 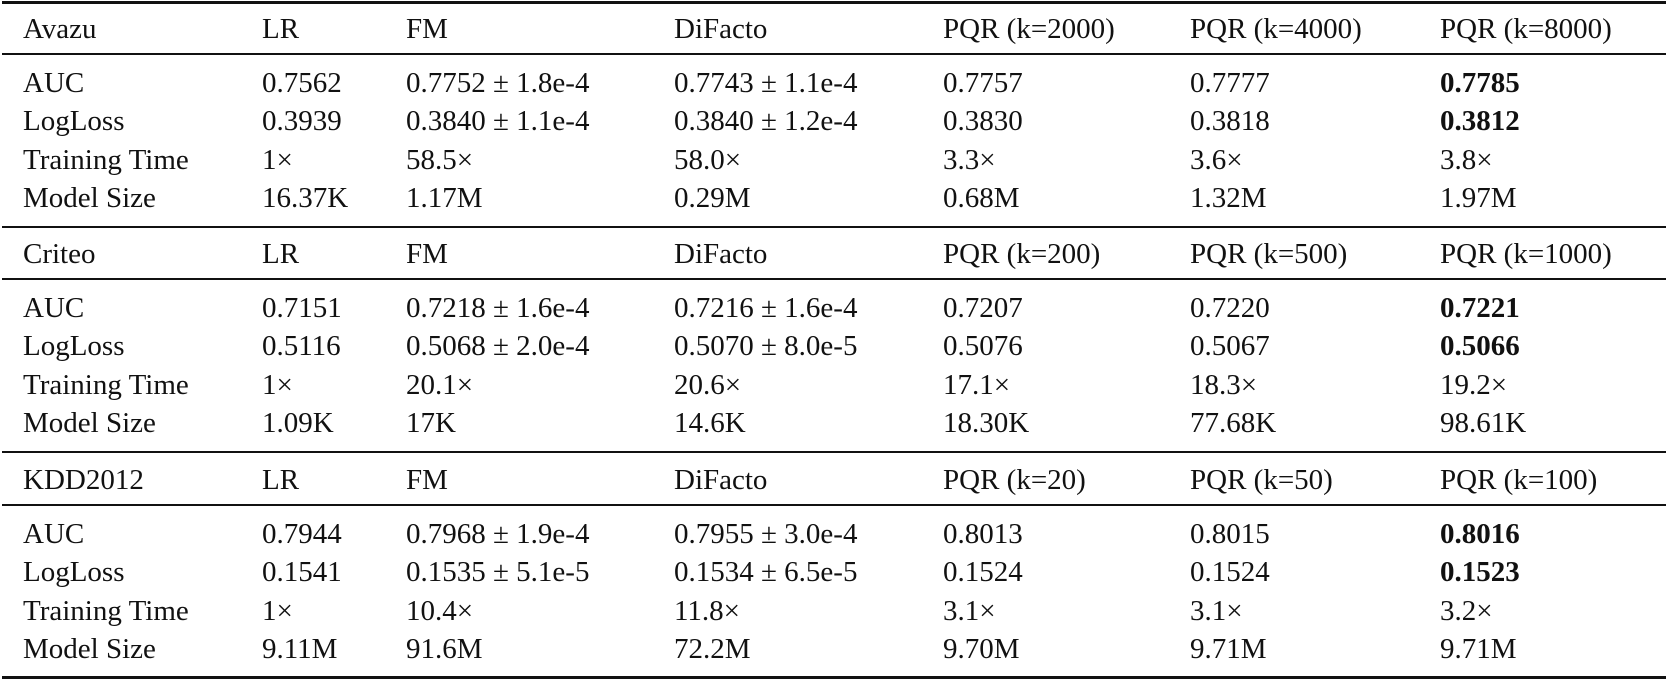 I want to click on data-cell: 0.3840 ± 1.2e-4, so click(x=766, y=121).